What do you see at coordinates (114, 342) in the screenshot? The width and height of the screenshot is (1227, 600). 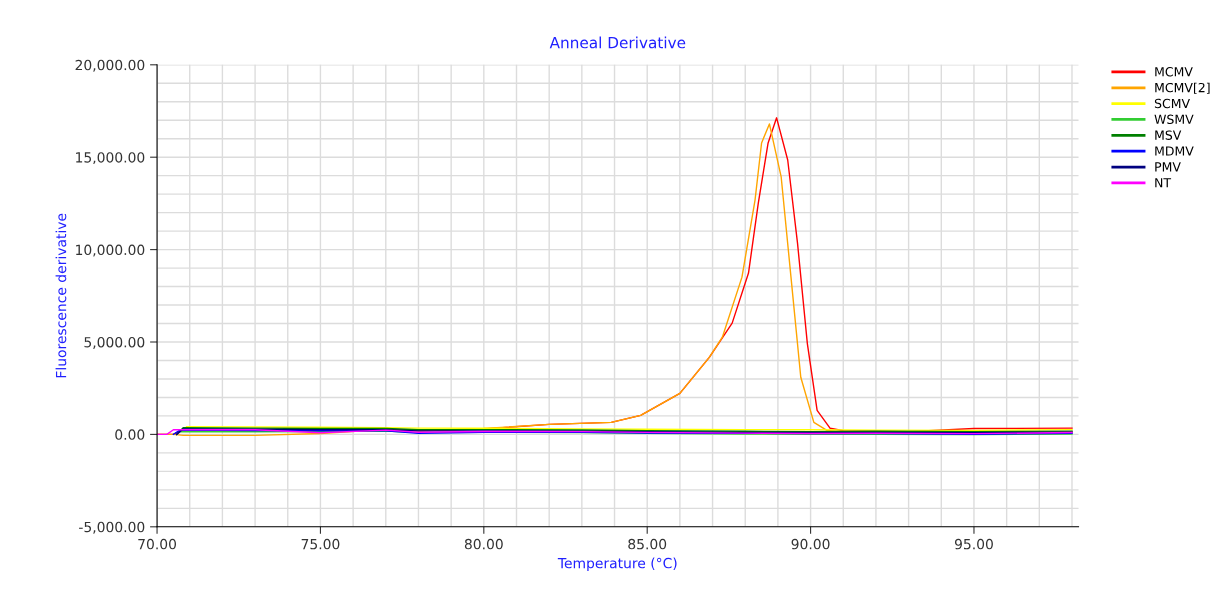 I see `y-tick-label: 5,000.00` at bounding box center [114, 342].